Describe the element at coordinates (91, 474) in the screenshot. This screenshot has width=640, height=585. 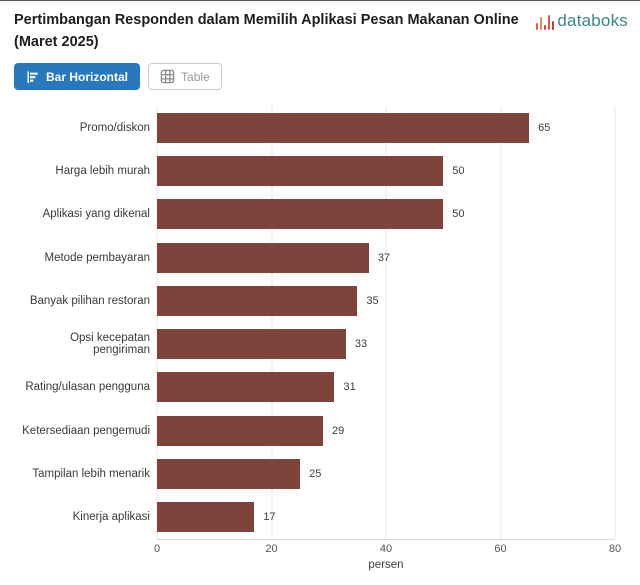
I see `category-label: Tampilan lebih menarik` at that location.